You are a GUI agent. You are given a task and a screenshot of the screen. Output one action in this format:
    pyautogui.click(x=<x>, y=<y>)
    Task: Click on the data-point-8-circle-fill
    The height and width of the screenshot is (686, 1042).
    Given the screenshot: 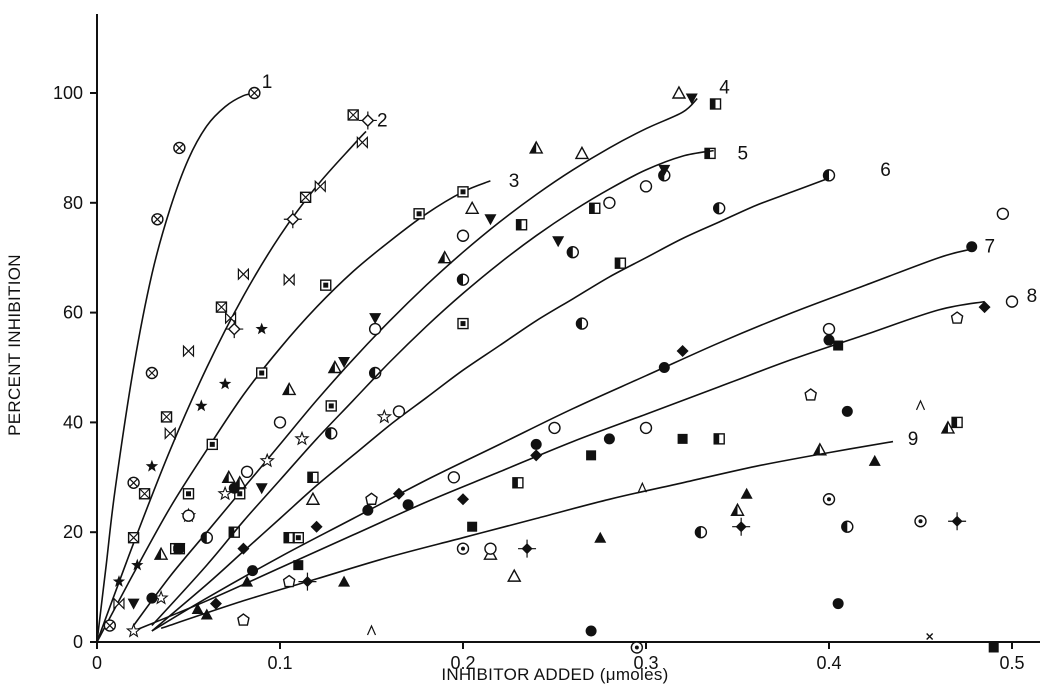 What is the action you would take?
    pyautogui.click(x=609, y=439)
    